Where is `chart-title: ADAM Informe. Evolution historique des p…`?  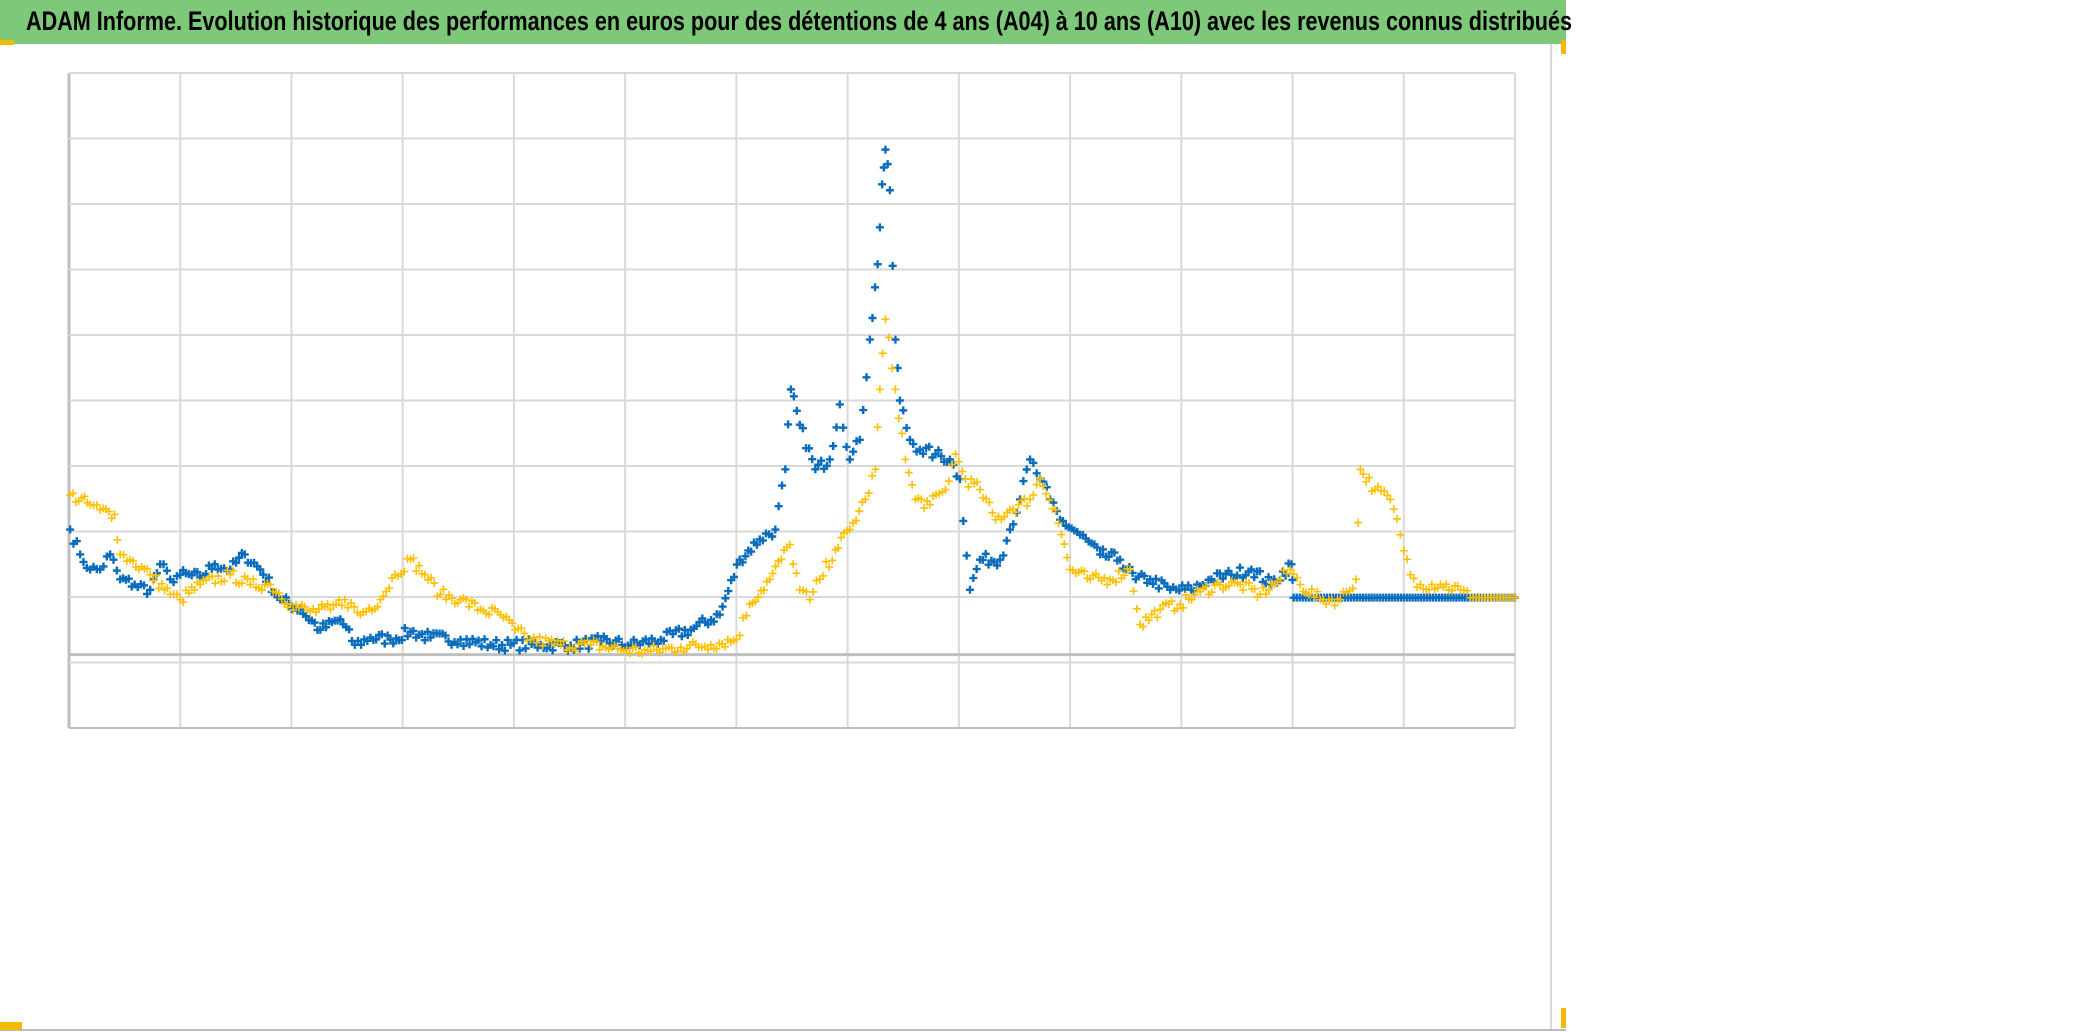 chart-title: ADAM Informe. Evolution historique des p… is located at coordinates (799, 21).